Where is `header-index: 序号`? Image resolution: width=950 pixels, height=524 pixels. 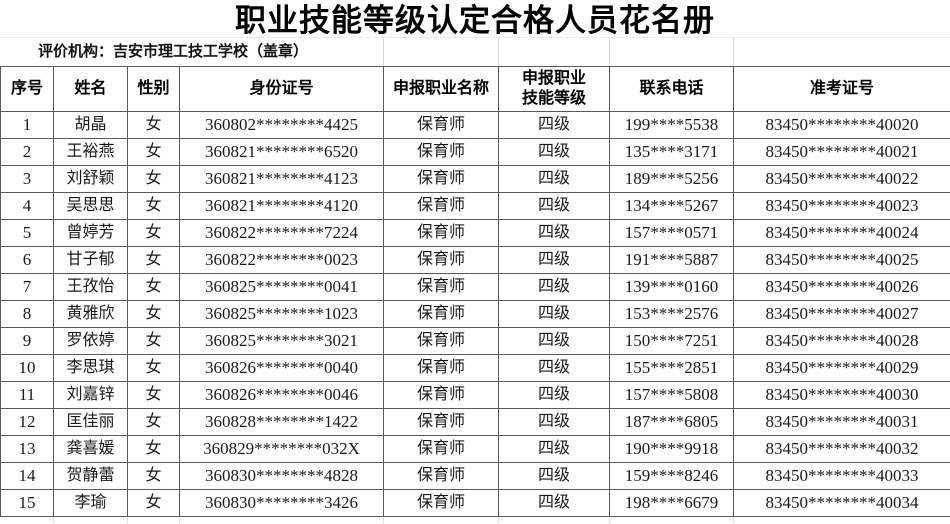 header-index: 序号 is located at coordinates (27, 89).